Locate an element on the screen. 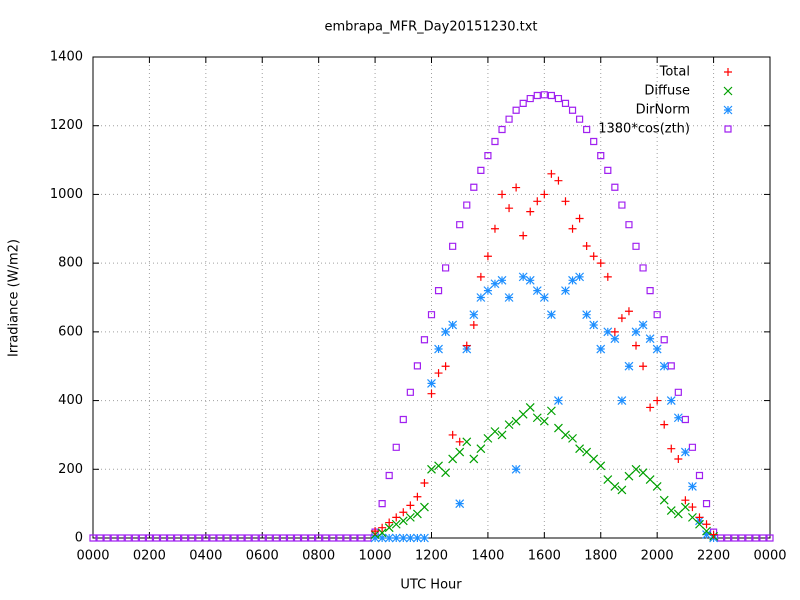 The width and height of the screenshot is (800, 600). y-tick-label: 1200 is located at coordinates (66, 125).